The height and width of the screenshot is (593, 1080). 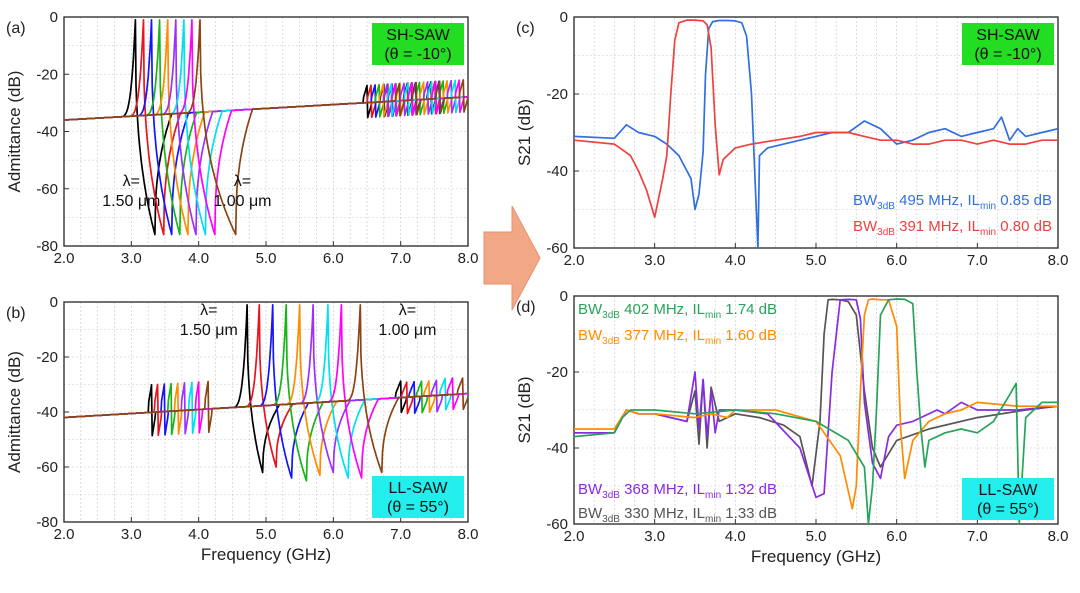 I want to click on bandwidth-text: BW3dB 402 MHz, ILmin 1.74 dB, so click(x=677, y=311).